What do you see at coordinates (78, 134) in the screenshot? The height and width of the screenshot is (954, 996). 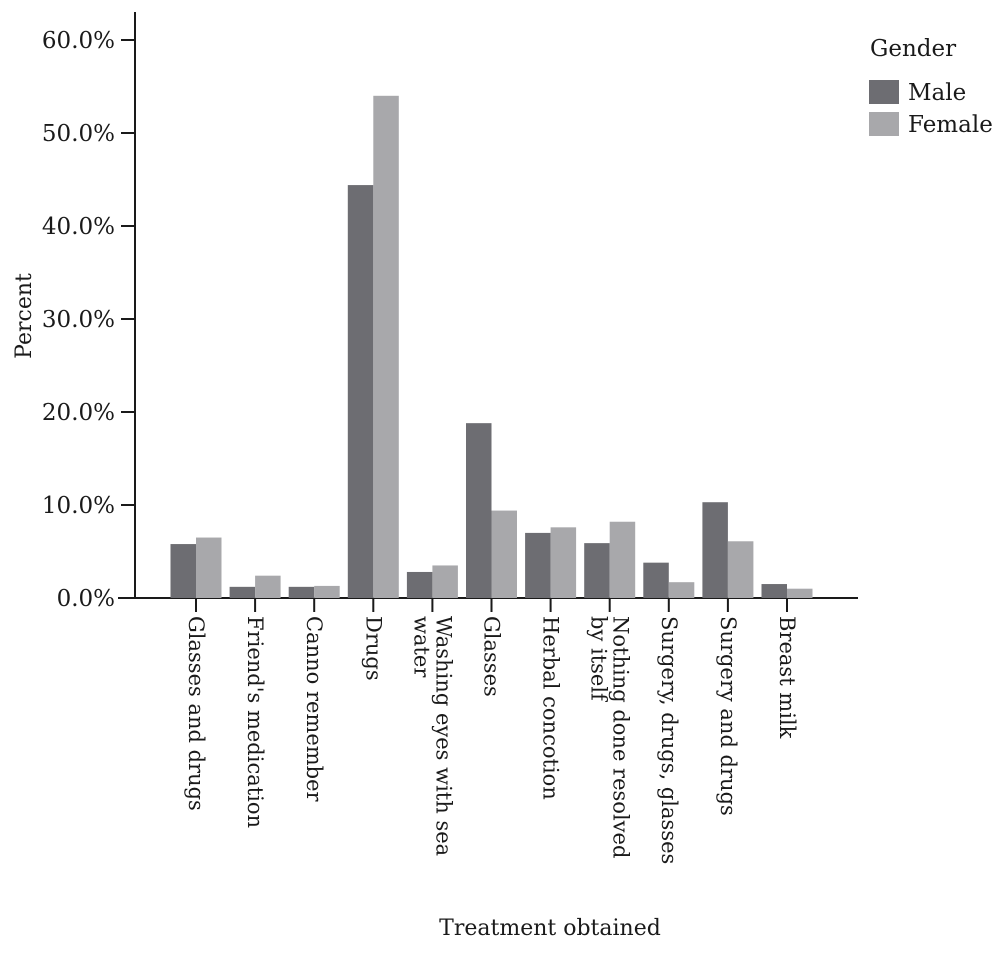 I see `y-tick-label: 50.0%` at bounding box center [78, 134].